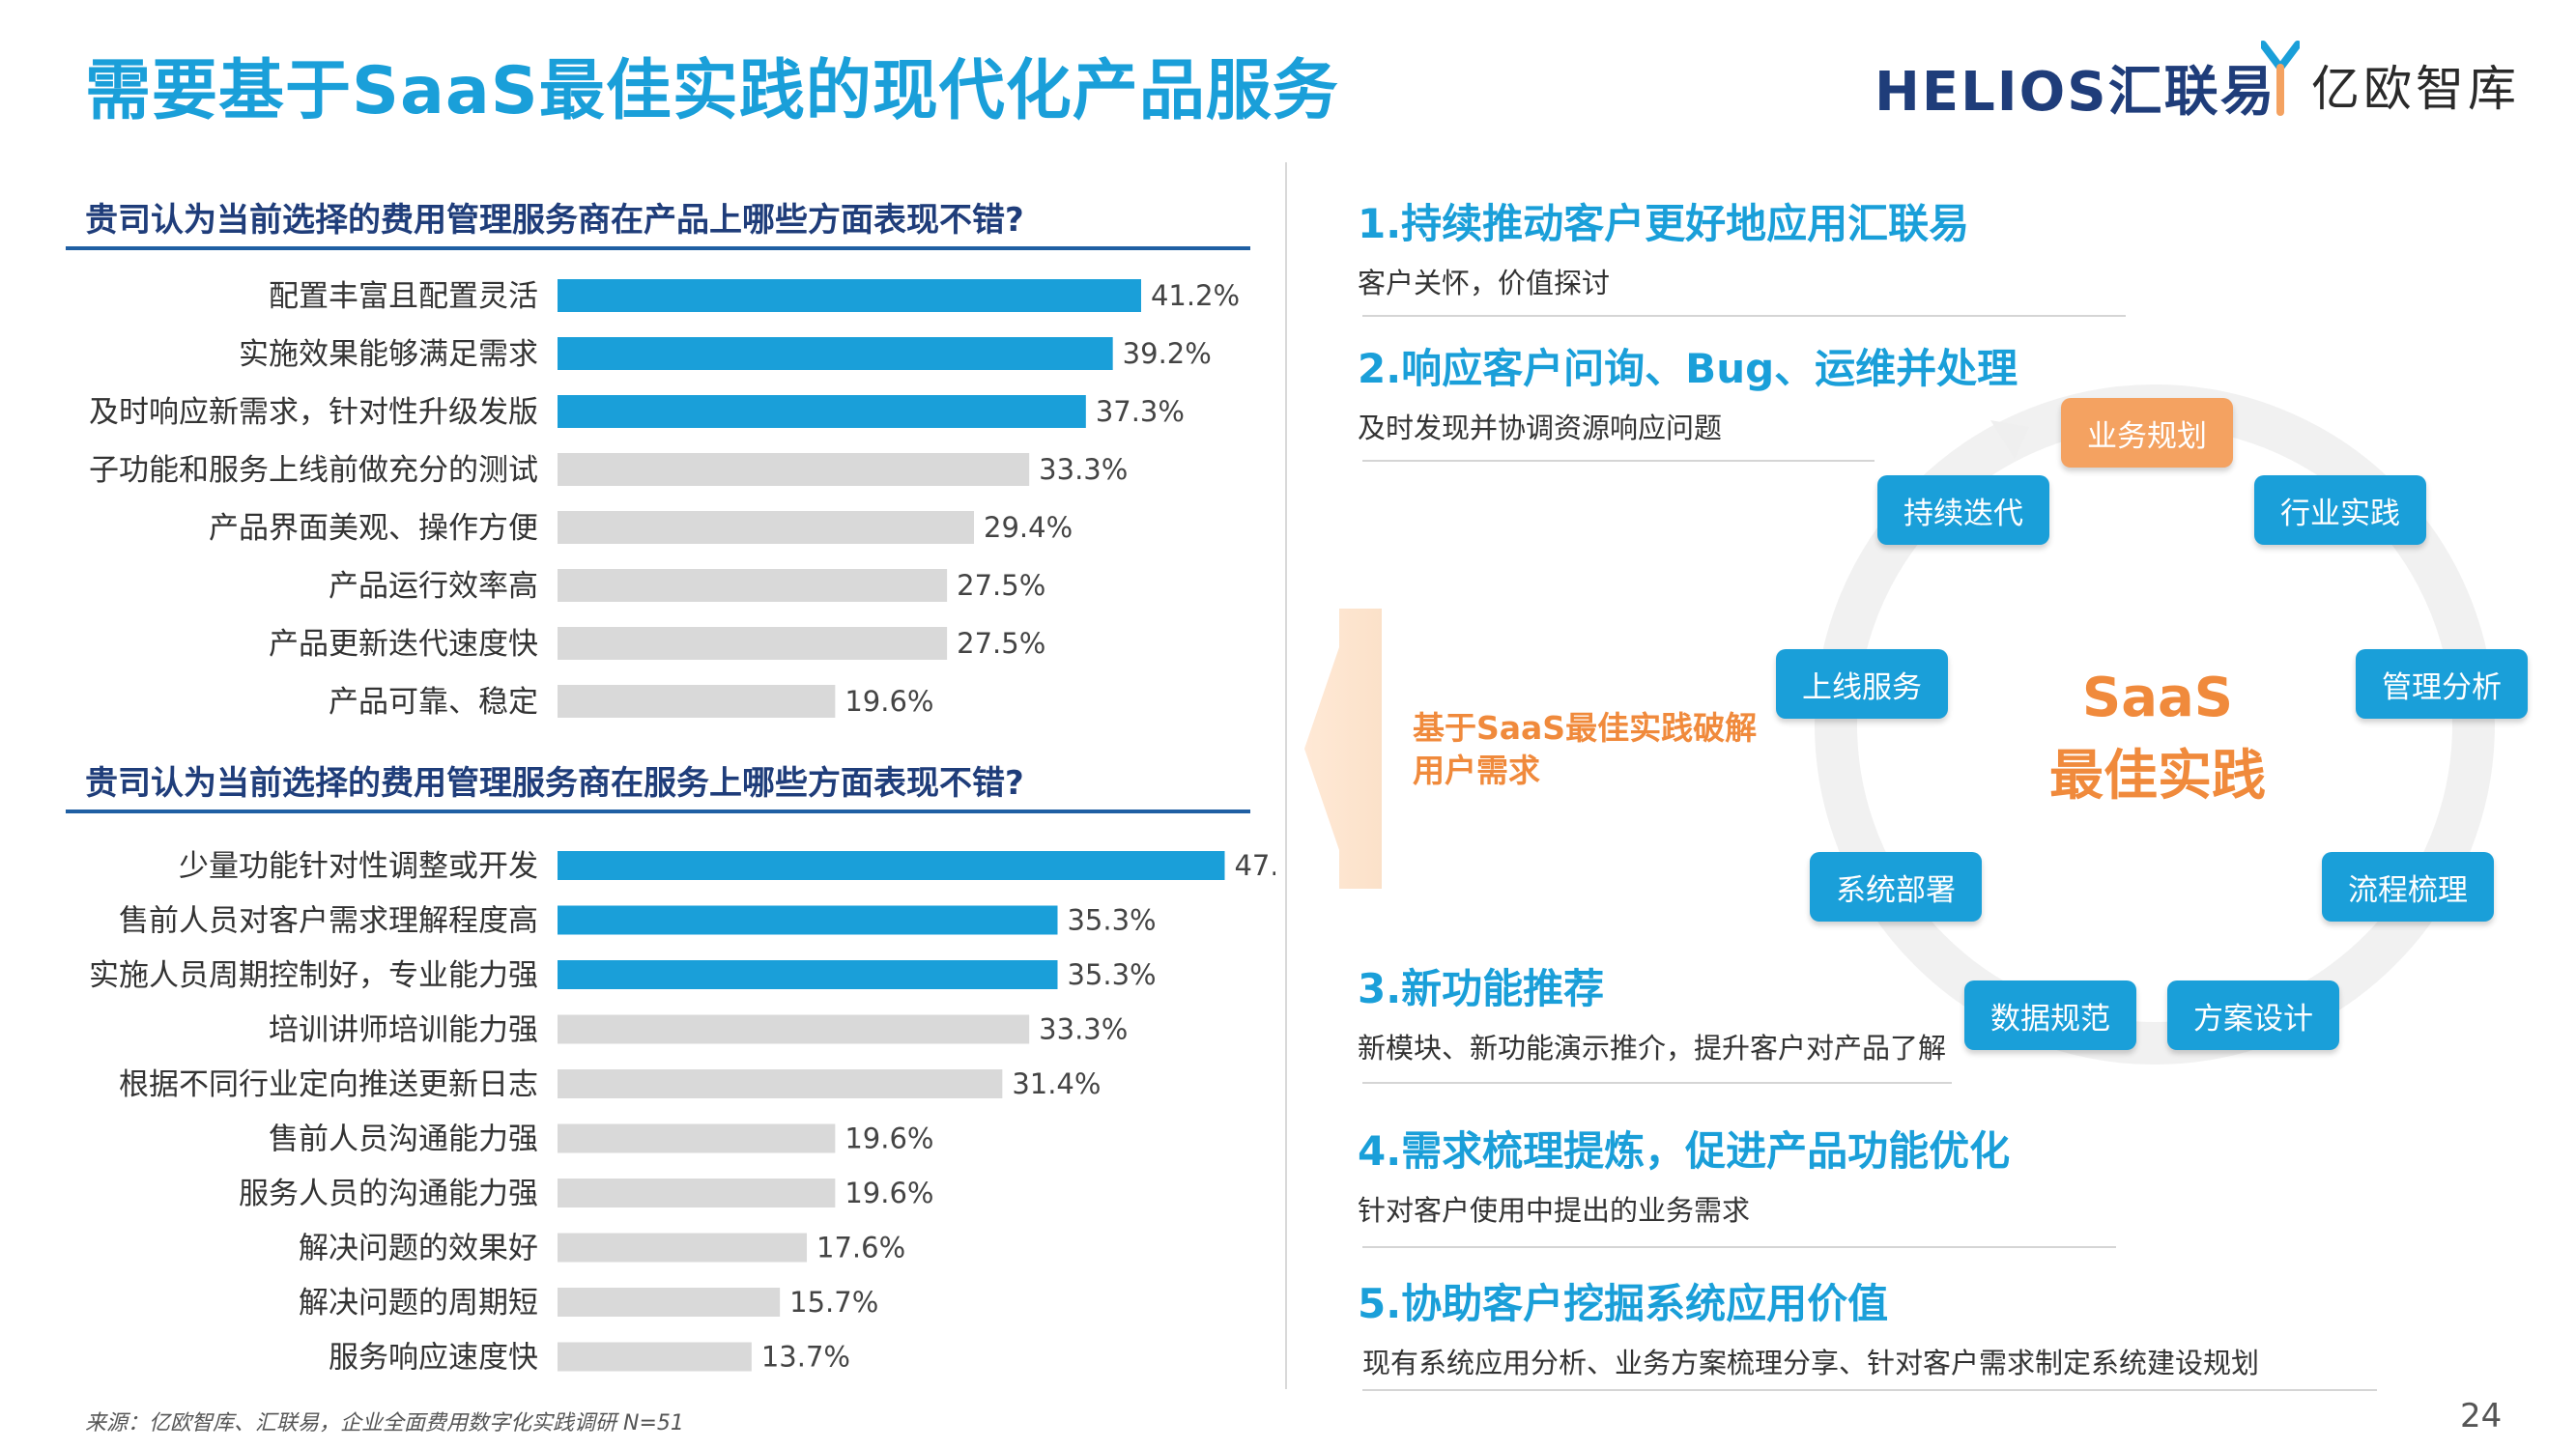 The width and height of the screenshot is (2576, 1449). What do you see at coordinates (555, 220) in the screenshot?
I see `chart-1-title: 贵司认为当前选择的费用管理服务商在产品上哪些方面表现不错?` at bounding box center [555, 220].